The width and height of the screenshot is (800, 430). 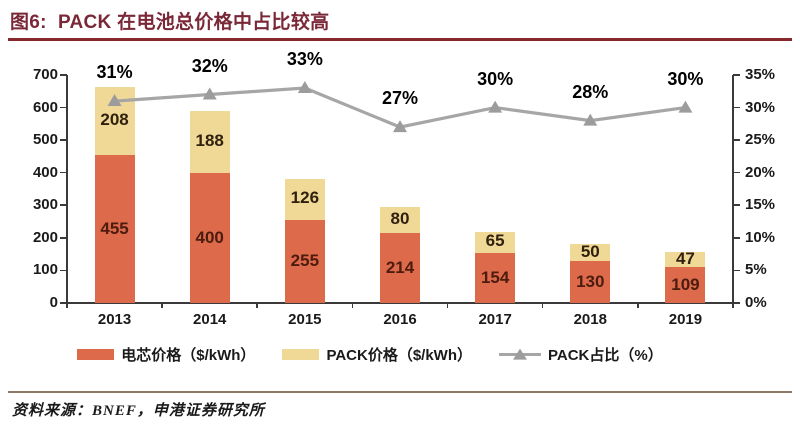 What do you see at coordinates (760, 237) in the screenshot?
I see `right-axis-tick-label: 10%` at bounding box center [760, 237].